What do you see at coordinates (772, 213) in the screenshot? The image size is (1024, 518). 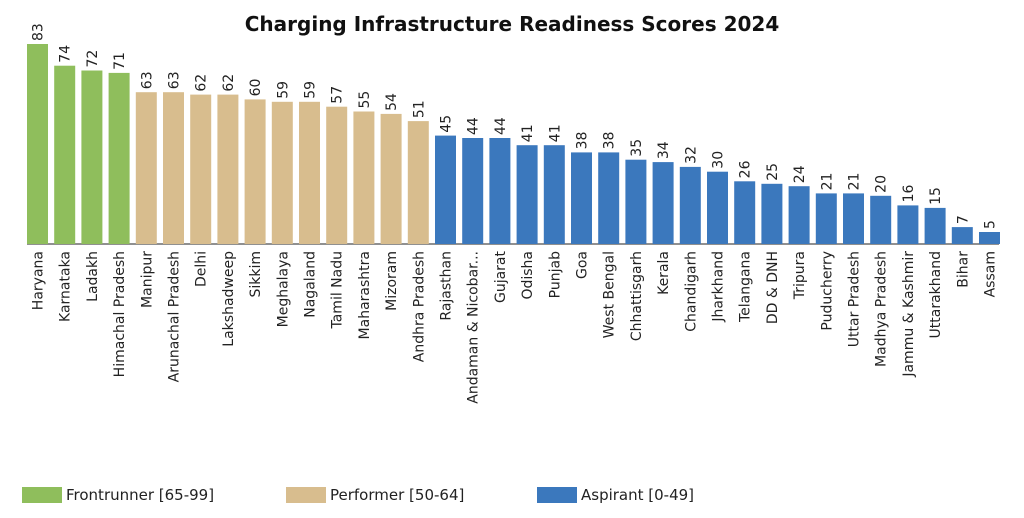 I see `bar-dd-dnh` at bounding box center [772, 213].